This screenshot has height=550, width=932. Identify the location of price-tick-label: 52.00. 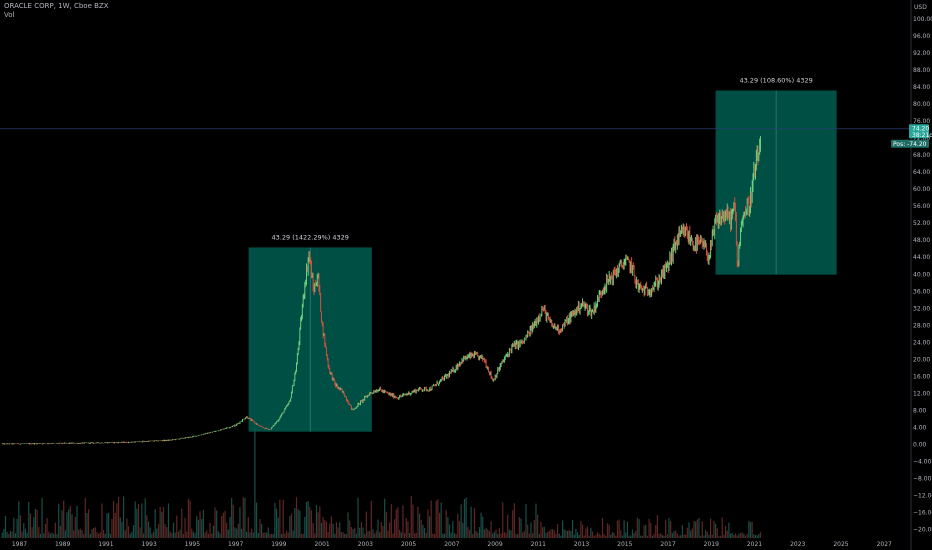
(921, 223).